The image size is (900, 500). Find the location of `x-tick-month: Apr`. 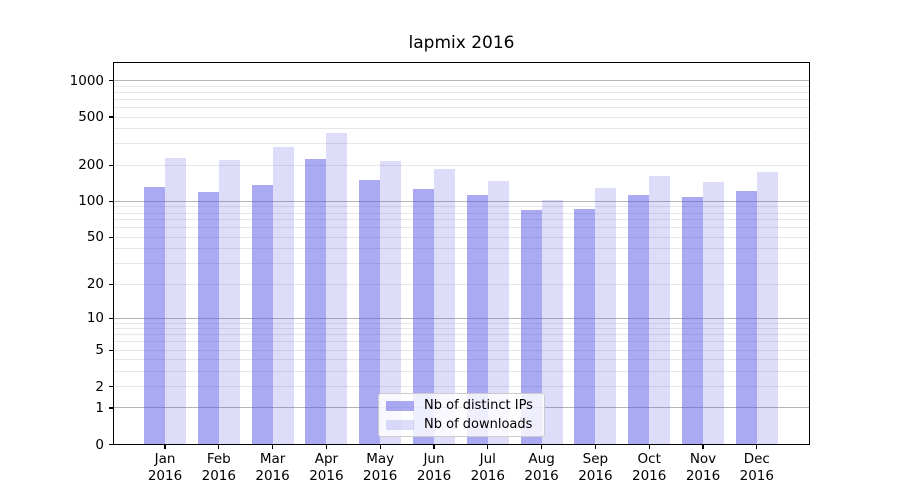

x-tick-month: Apr is located at coordinates (326, 459).